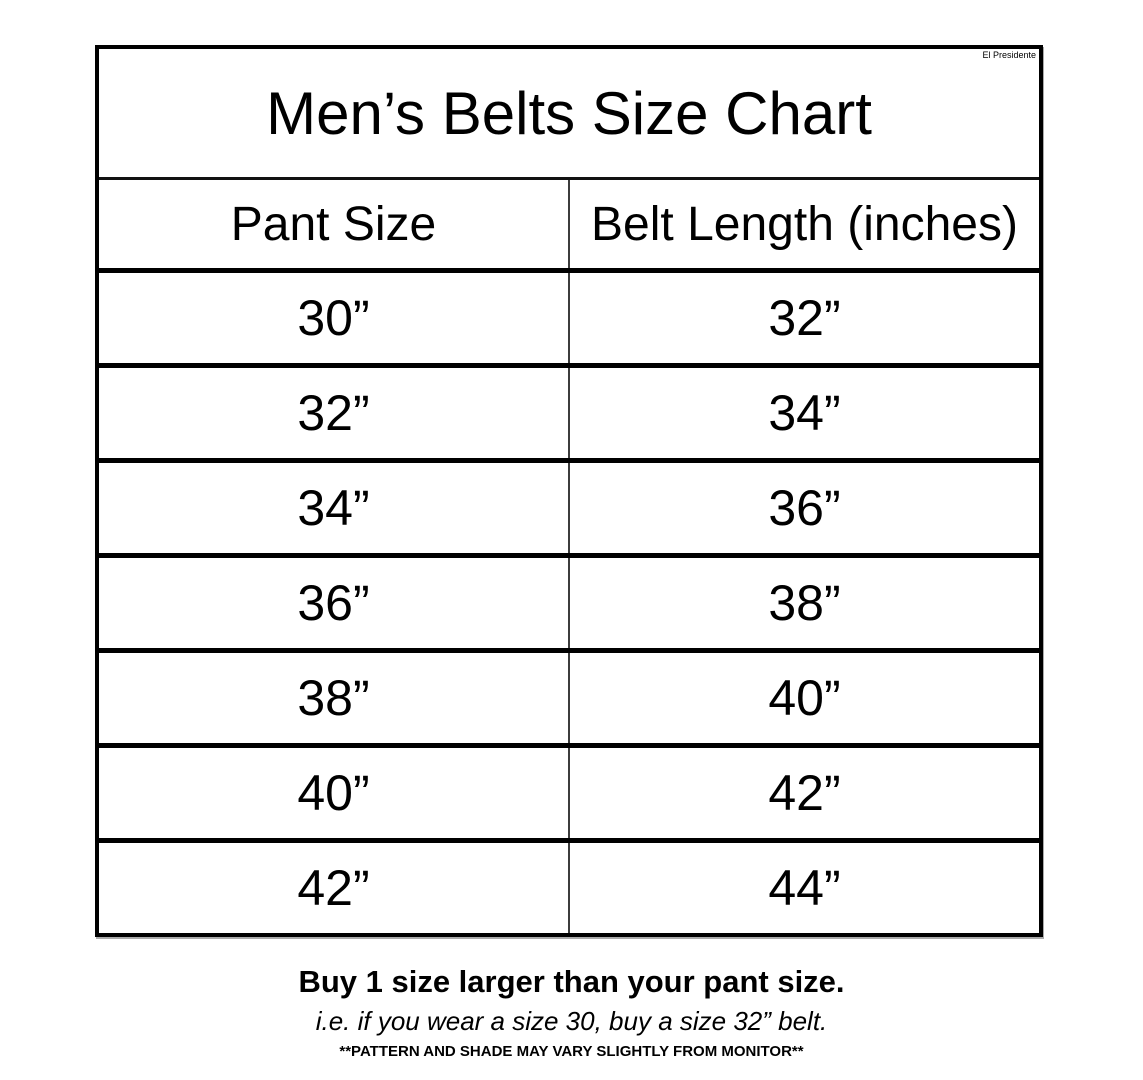 This screenshot has height=1080, width=1143. Describe the element at coordinates (334, 412) in the screenshot. I see `pant-size-cell: 32”` at that location.